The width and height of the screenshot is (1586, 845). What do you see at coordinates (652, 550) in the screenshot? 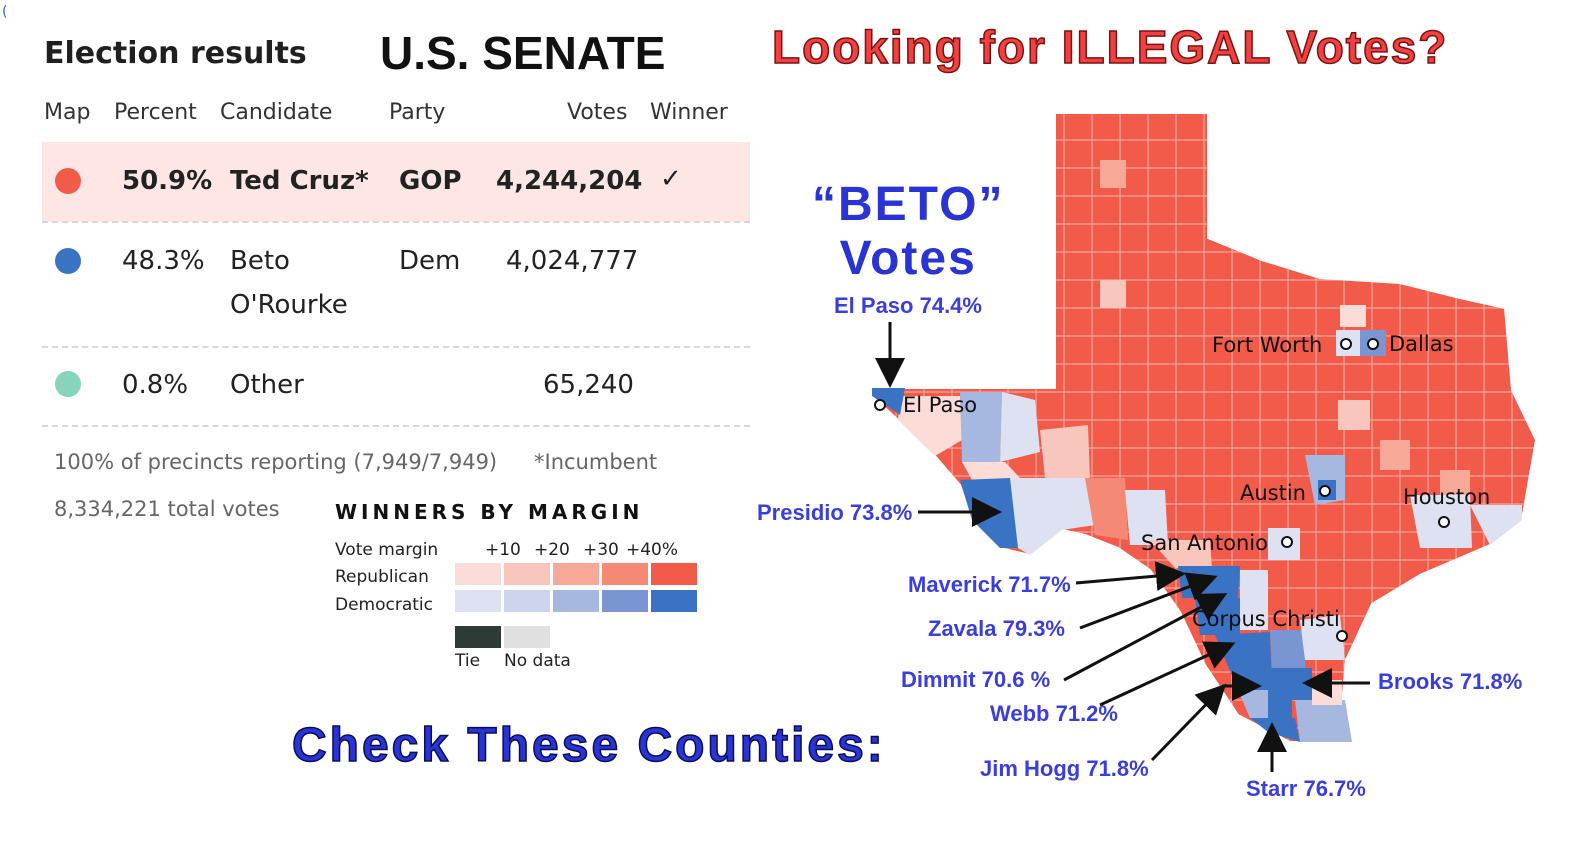
I see `legend-tick: +40%` at bounding box center [652, 550].